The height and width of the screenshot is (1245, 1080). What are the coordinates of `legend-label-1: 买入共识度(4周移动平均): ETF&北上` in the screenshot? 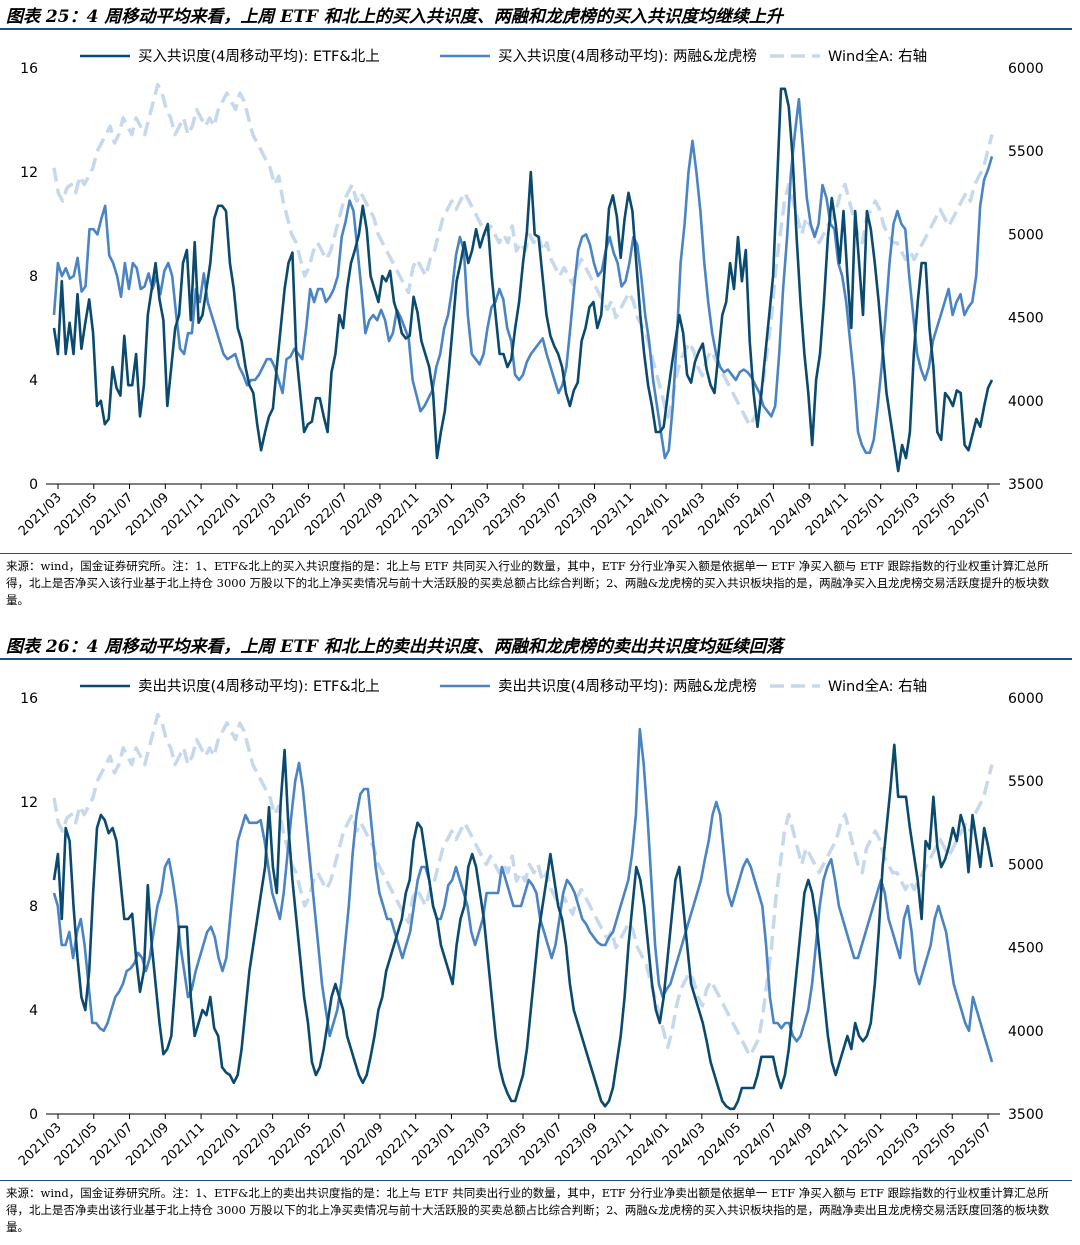 It's located at (259, 56).